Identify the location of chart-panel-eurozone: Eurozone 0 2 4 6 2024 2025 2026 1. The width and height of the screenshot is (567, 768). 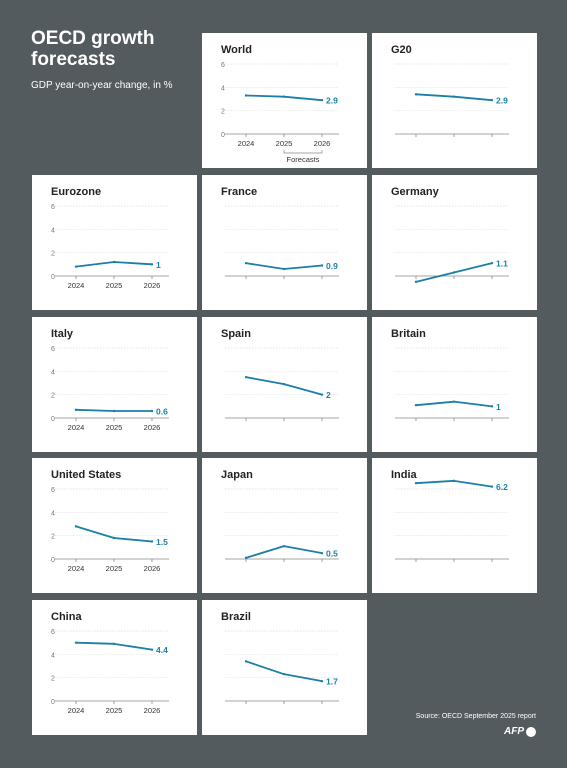
(114, 242).